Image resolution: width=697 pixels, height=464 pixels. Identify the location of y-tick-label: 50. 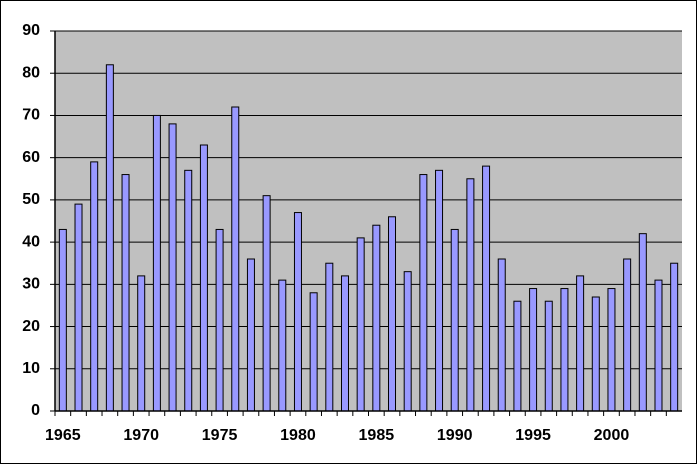
(31, 199).